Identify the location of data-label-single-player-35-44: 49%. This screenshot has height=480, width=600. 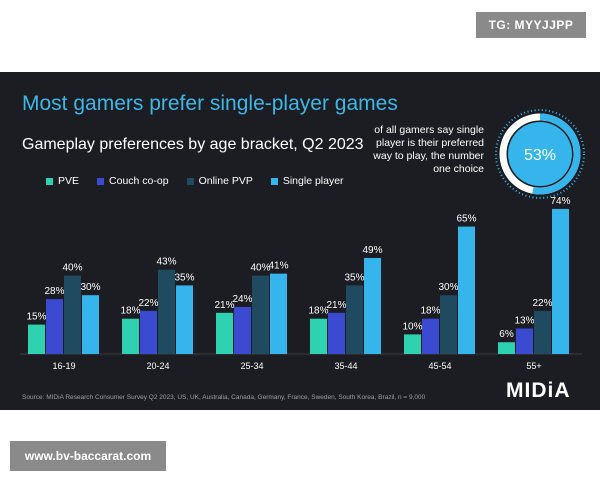
(372, 250).